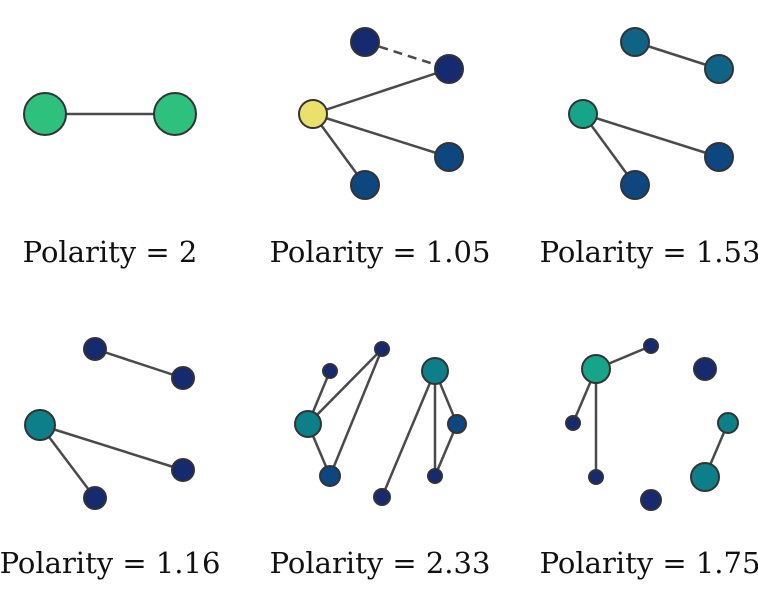 This screenshot has height=594, width=758. I want to click on panel-2-caption: Polarity = 1.05, so click(380, 252).